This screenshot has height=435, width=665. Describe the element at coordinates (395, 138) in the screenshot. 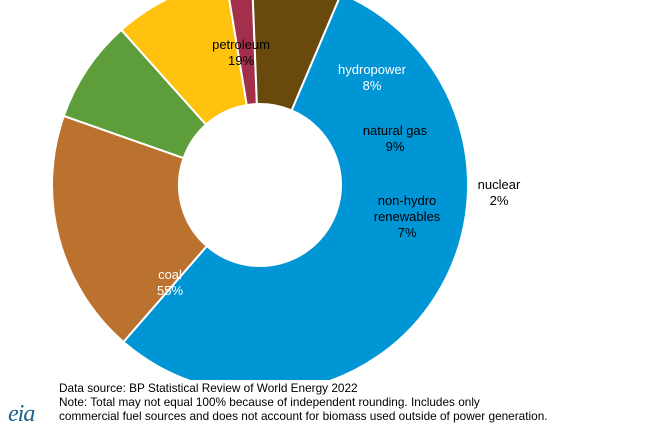

I see `slice-label-natural-gas: natural gas 9%` at that location.